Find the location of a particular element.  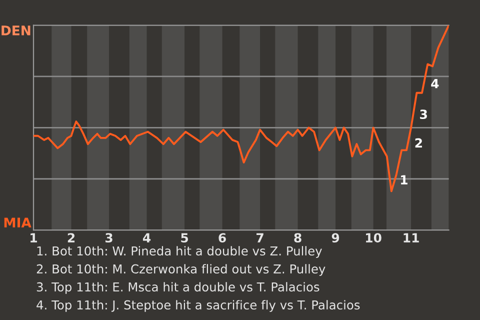

text: 2. Bot 10th: M. Czerwonka flied out vs Z. Pulley is located at coordinates (181, 270).